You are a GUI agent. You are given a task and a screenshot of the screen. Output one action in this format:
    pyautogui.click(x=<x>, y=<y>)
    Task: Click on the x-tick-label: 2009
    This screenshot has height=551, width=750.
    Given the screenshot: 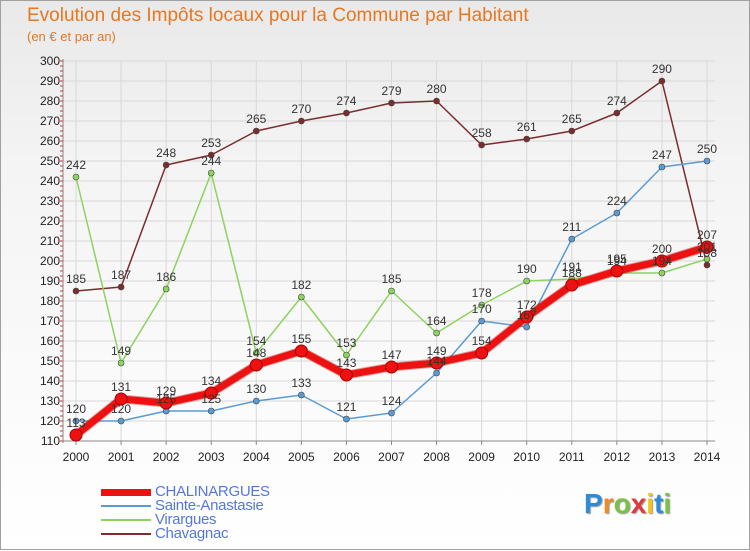 What is the action you would take?
    pyautogui.click(x=481, y=457)
    